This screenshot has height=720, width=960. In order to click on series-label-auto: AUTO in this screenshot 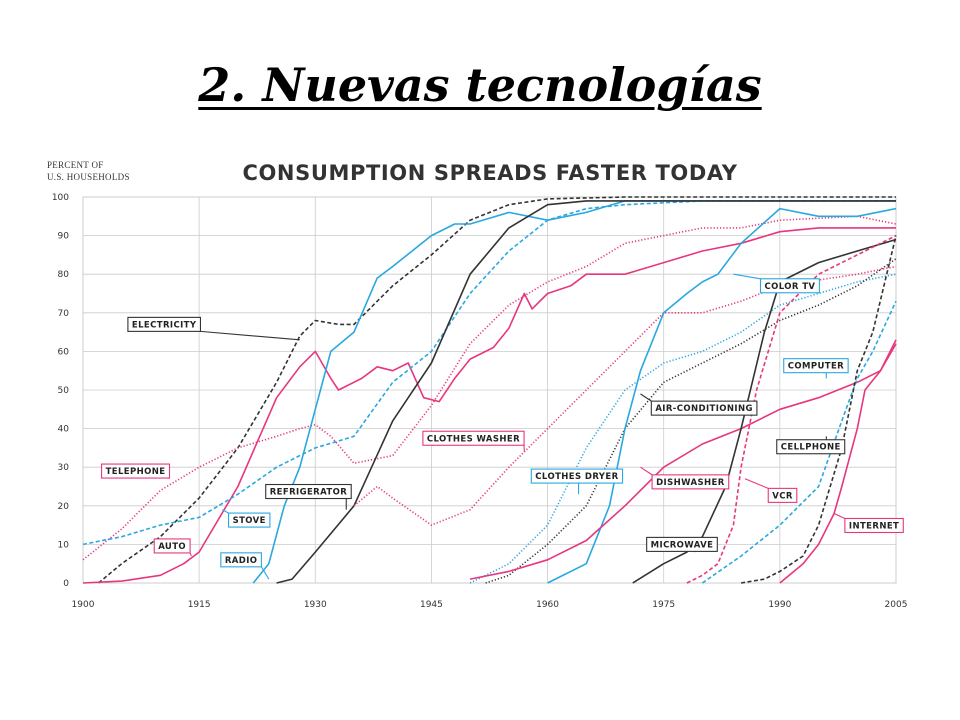, I will do `click(172, 547)`.